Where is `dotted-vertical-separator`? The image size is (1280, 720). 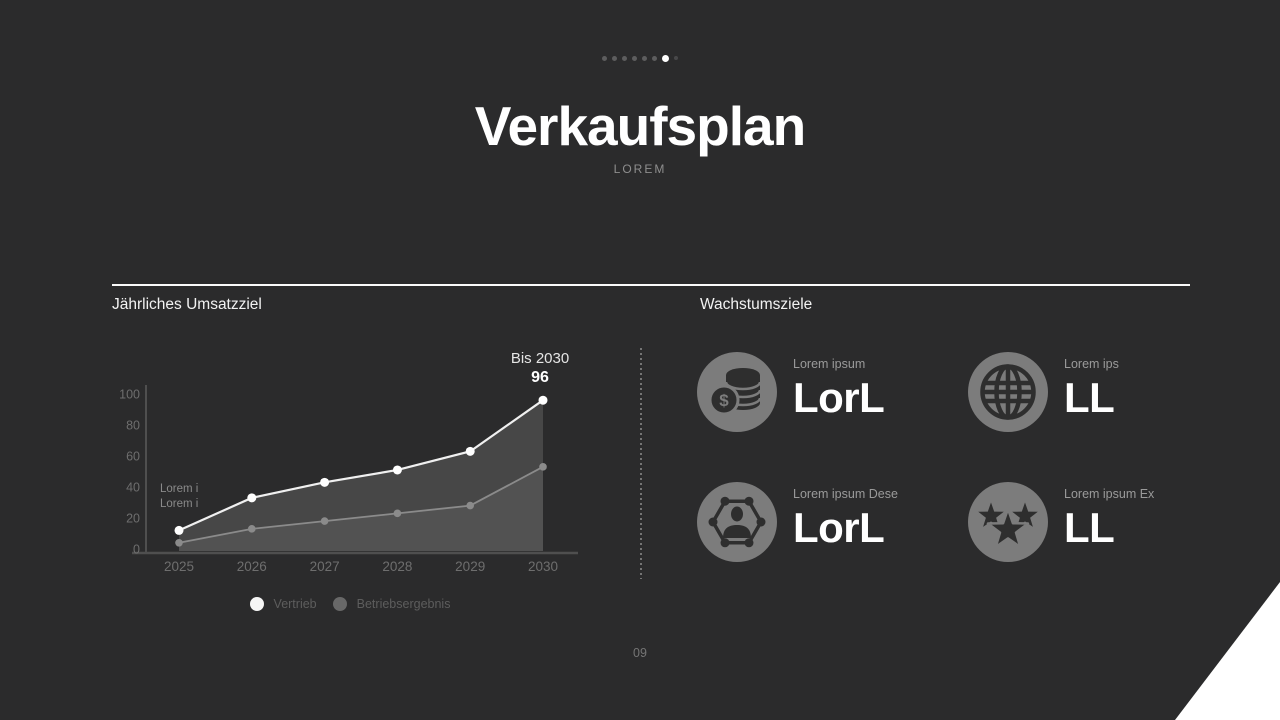 dotted-vertical-separator is located at coordinates (641, 463).